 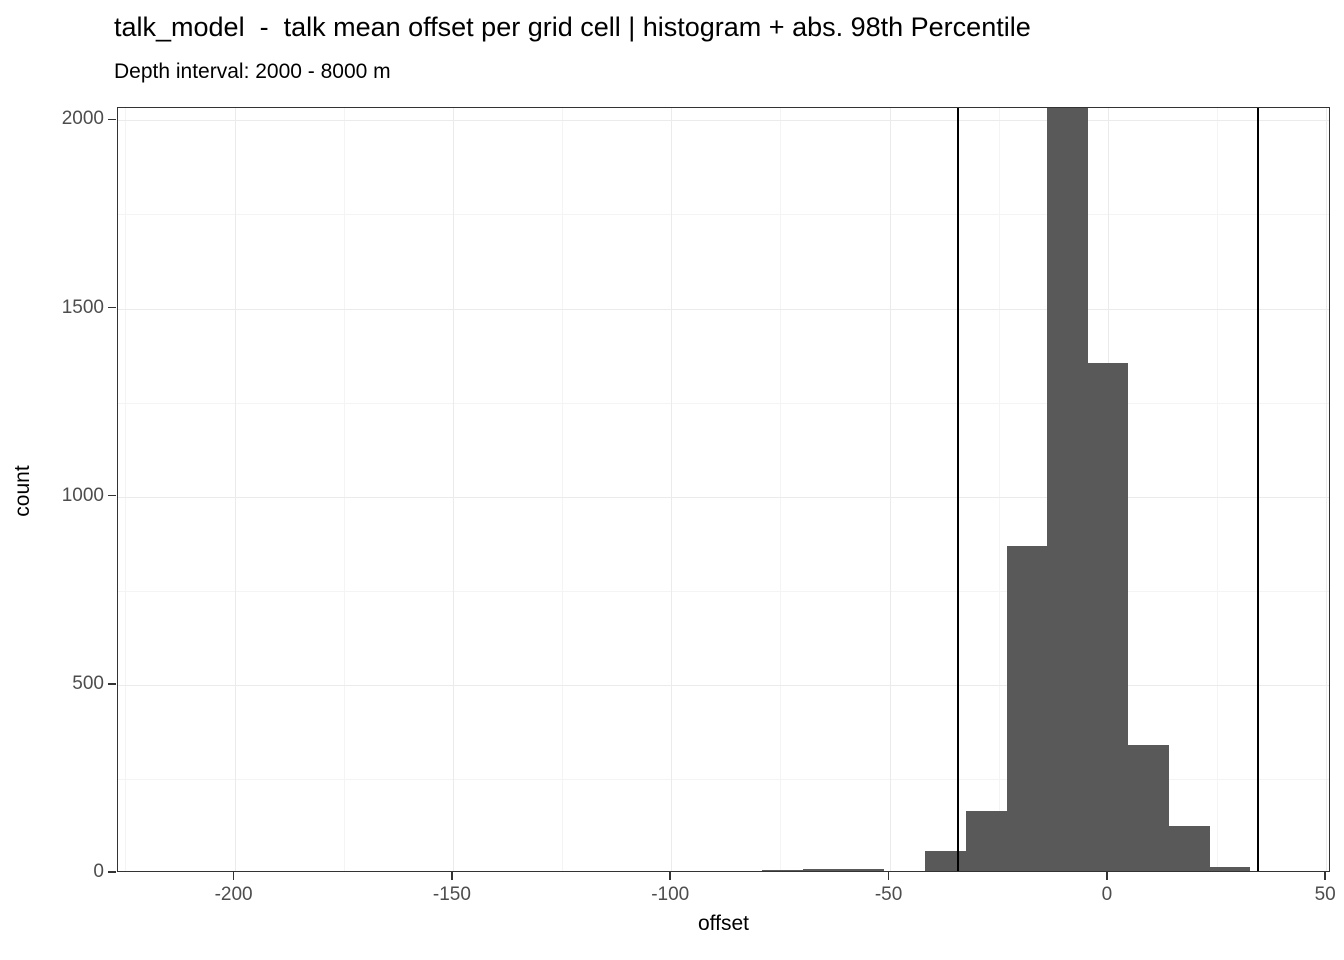 What do you see at coordinates (1107, 894) in the screenshot?
I see `x-tick-label: 0` at bounding box center [1107, 894].